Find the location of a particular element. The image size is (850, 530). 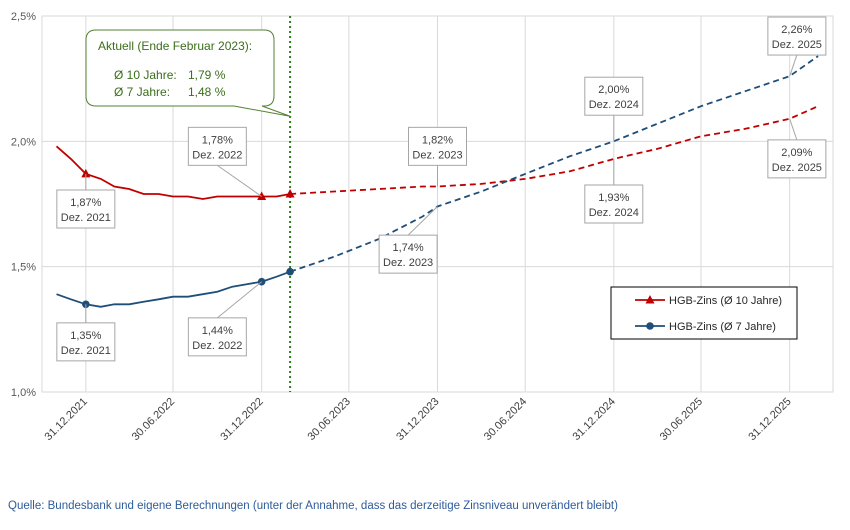

x-tick-label: 31.12.2025 is located at coordinates (769, 419).